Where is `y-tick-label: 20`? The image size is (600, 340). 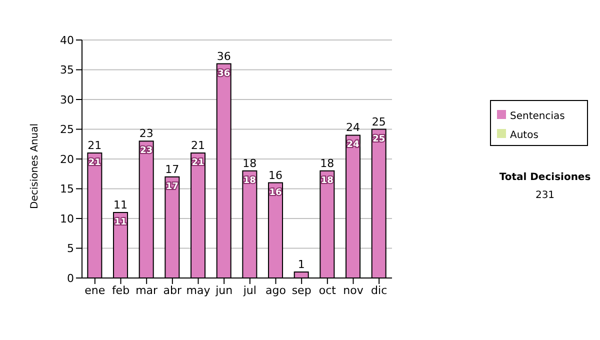
y-tick-label: 20 is located at coordinates (67, 159).